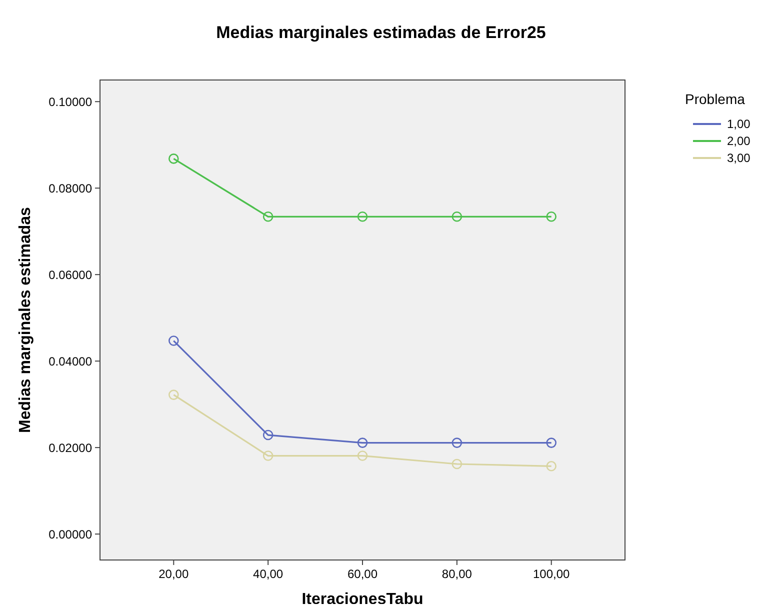 The image size is (762, 612). What do you see at coordinates (739, 124) in the screenshot?
I see `legend-label: 1,00` at bounding box center [739, 124].